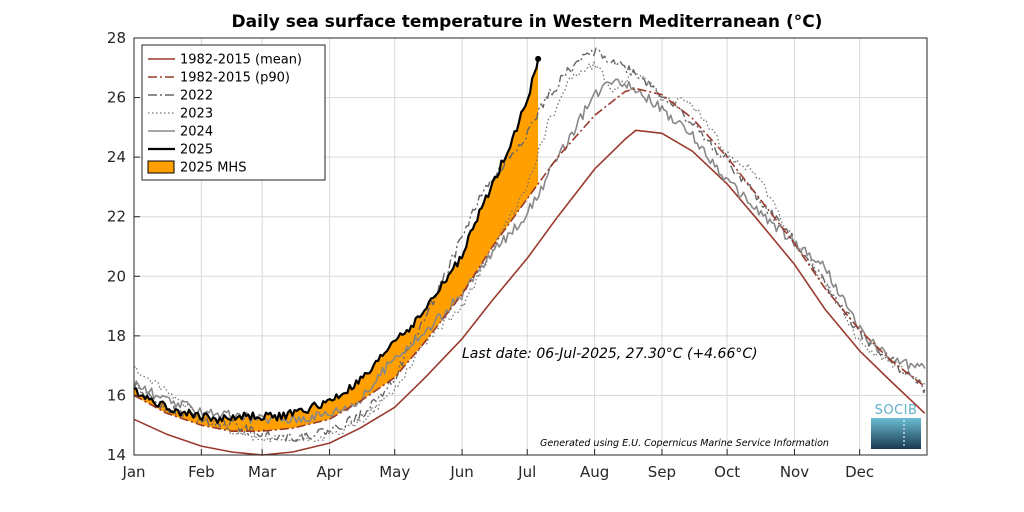 This screenshot has width=1024, height=512. I want to click on x-tick-label: Oct, so click(727, 472).